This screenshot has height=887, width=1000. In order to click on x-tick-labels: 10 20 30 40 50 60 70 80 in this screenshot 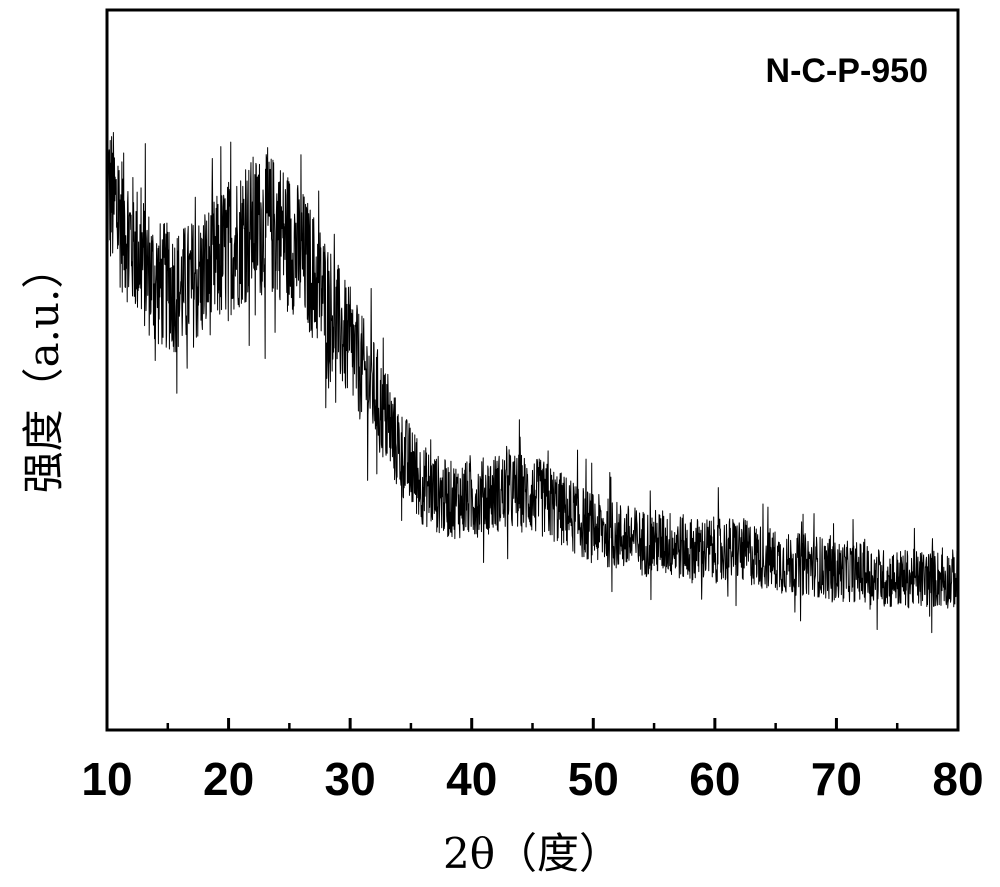, I will do `click(532, 779)`.